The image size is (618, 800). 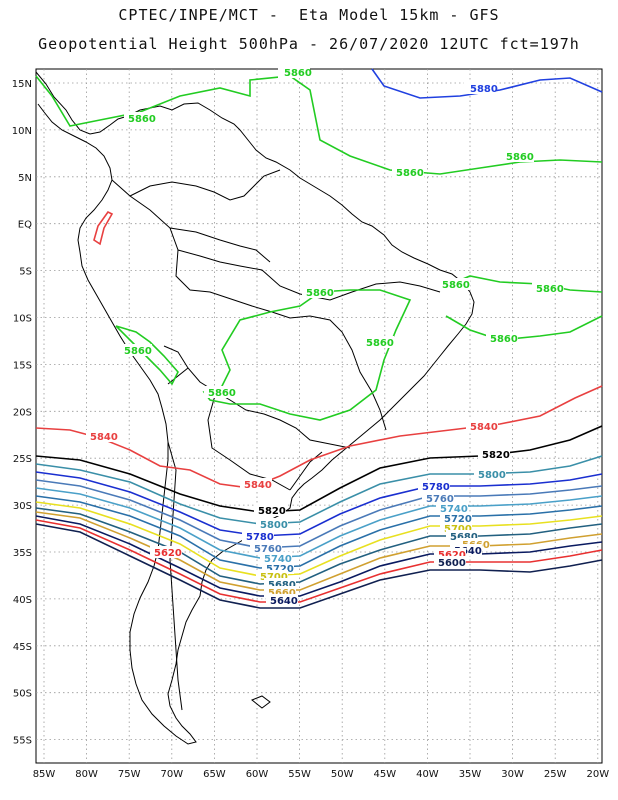 I want to click on lon-tick-label: 85W, so click(x=44, y=774).